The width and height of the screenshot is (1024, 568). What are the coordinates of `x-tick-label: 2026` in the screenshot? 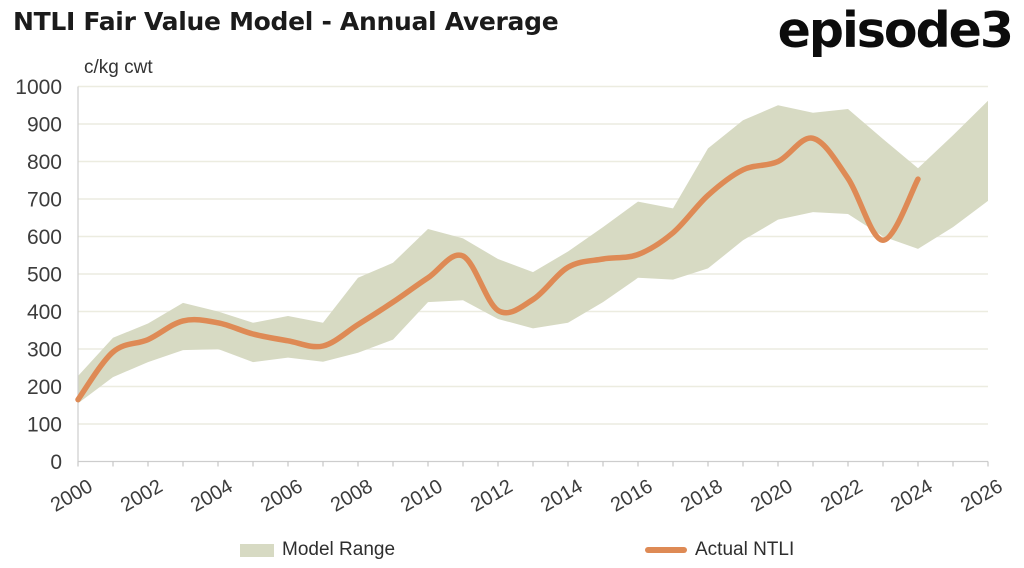 It's located at (982, 495).